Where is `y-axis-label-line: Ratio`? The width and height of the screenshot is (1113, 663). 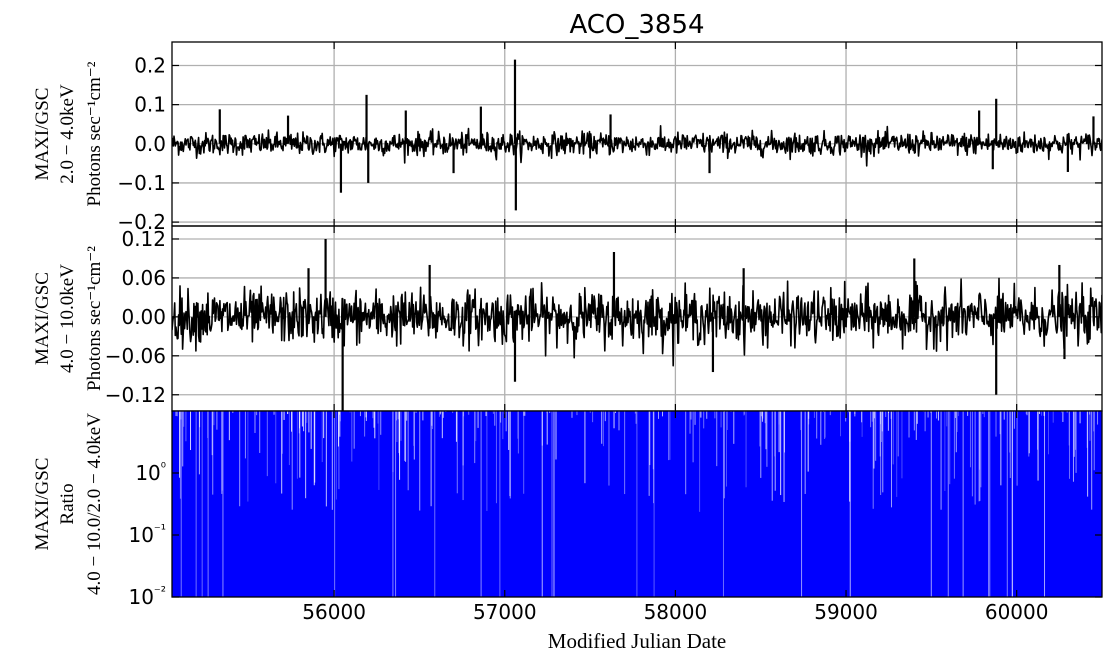 y-axis-label-line: Ratio is located at coordinates (67, 503).